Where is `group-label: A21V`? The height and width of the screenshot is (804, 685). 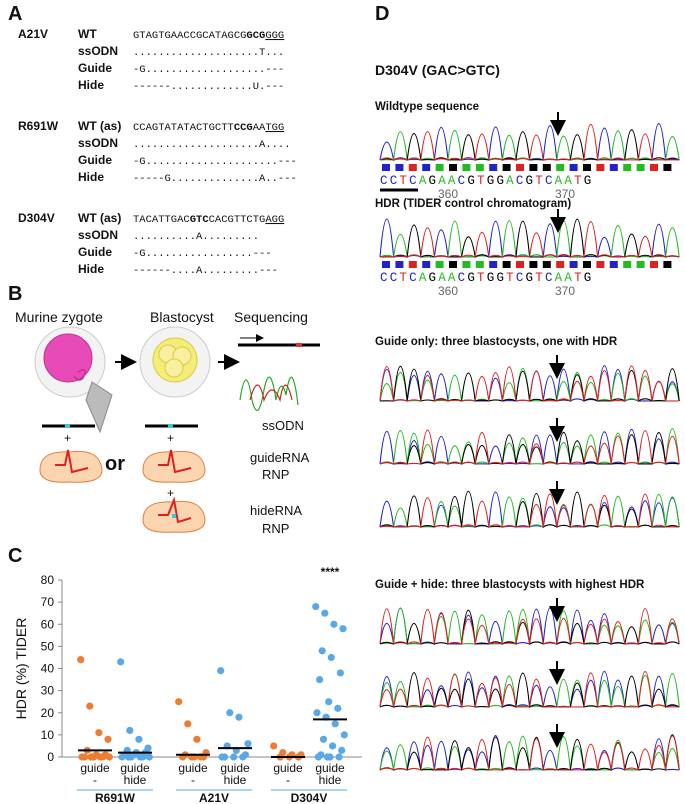
group-label: A21V is located at coordinates (214, 797).